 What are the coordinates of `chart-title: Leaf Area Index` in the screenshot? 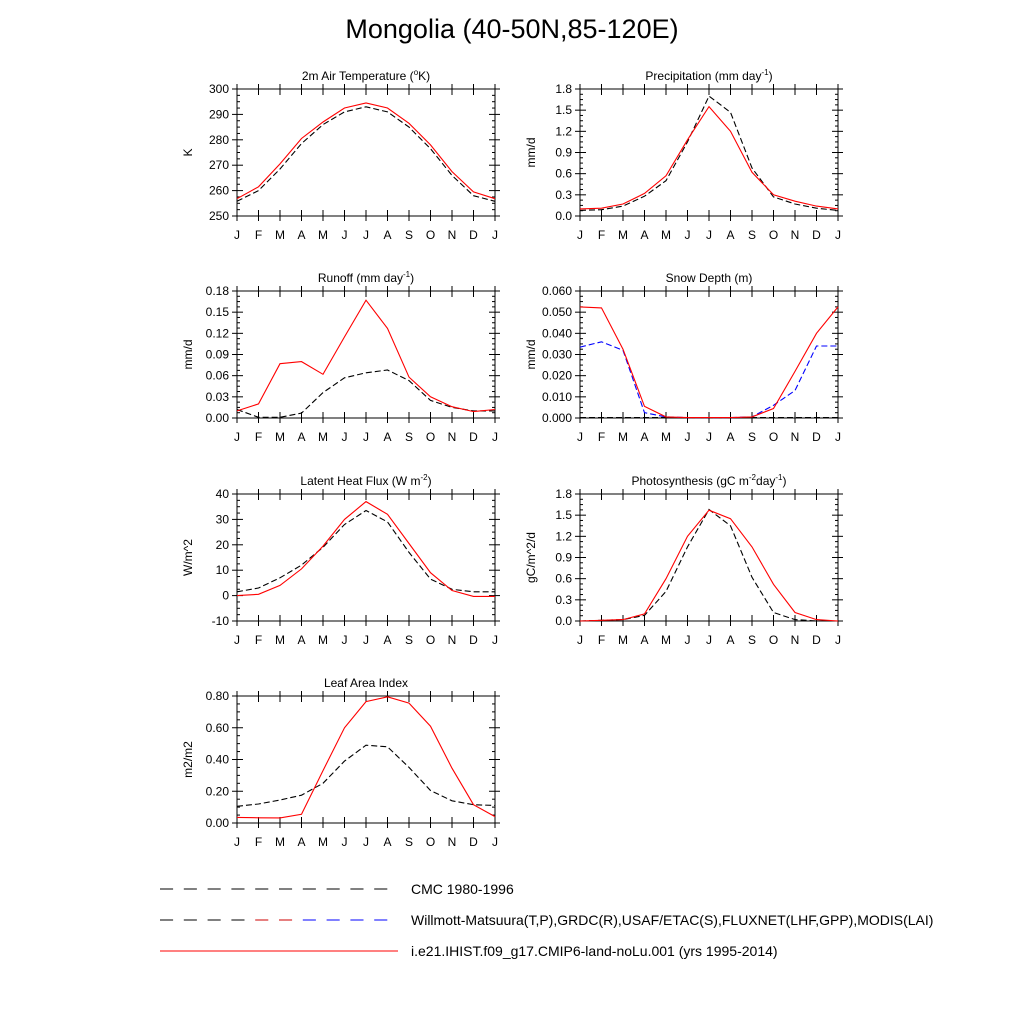 It's located at (366, 683).